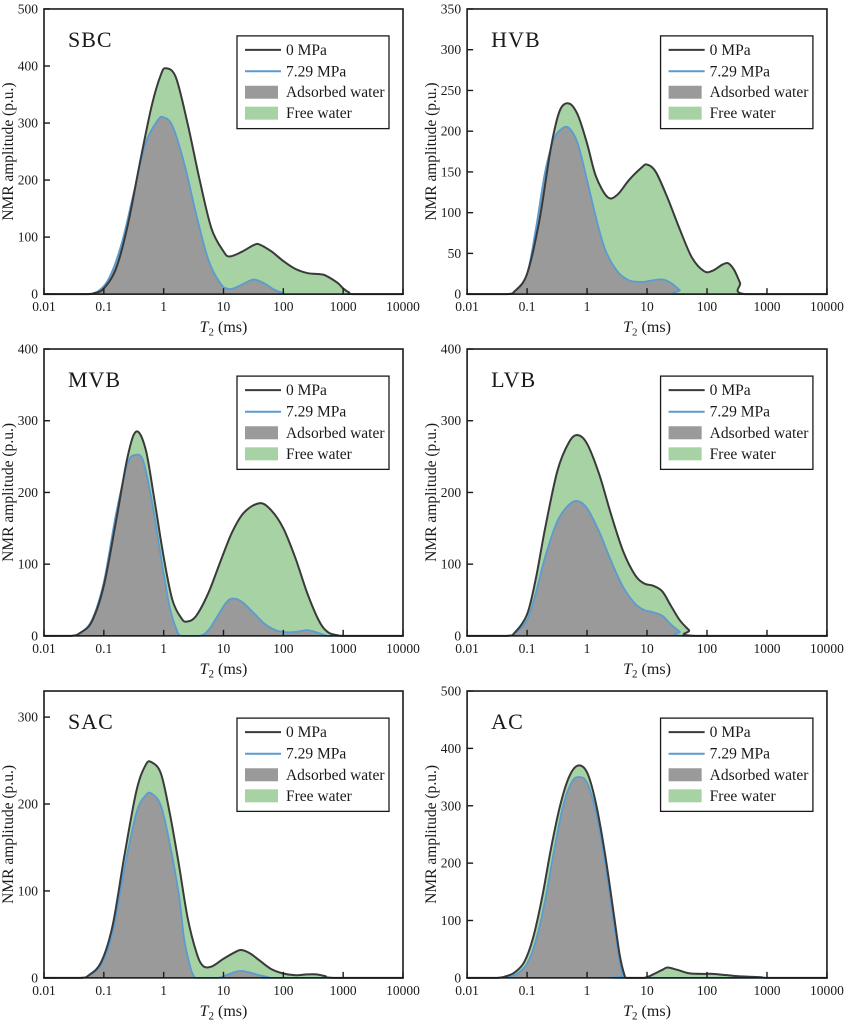 The width and height of the screenshot is (847, 1024). I want to click on panel-title: LVB, so click(513, 379).